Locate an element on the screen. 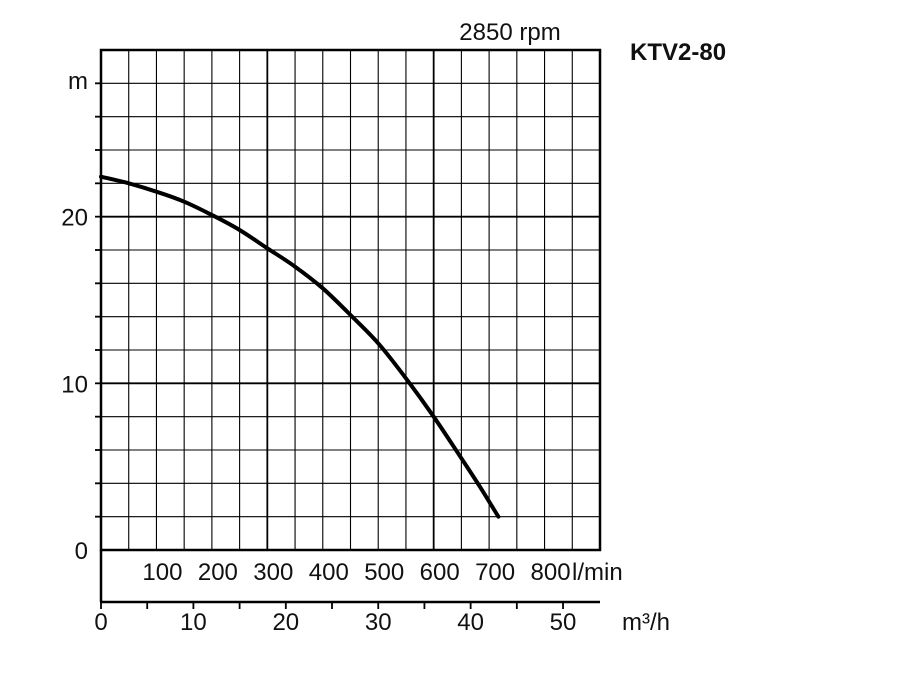 This screenshot has height=700, width=900. x-tick-label: 10 is located at coordinates (193, 622).